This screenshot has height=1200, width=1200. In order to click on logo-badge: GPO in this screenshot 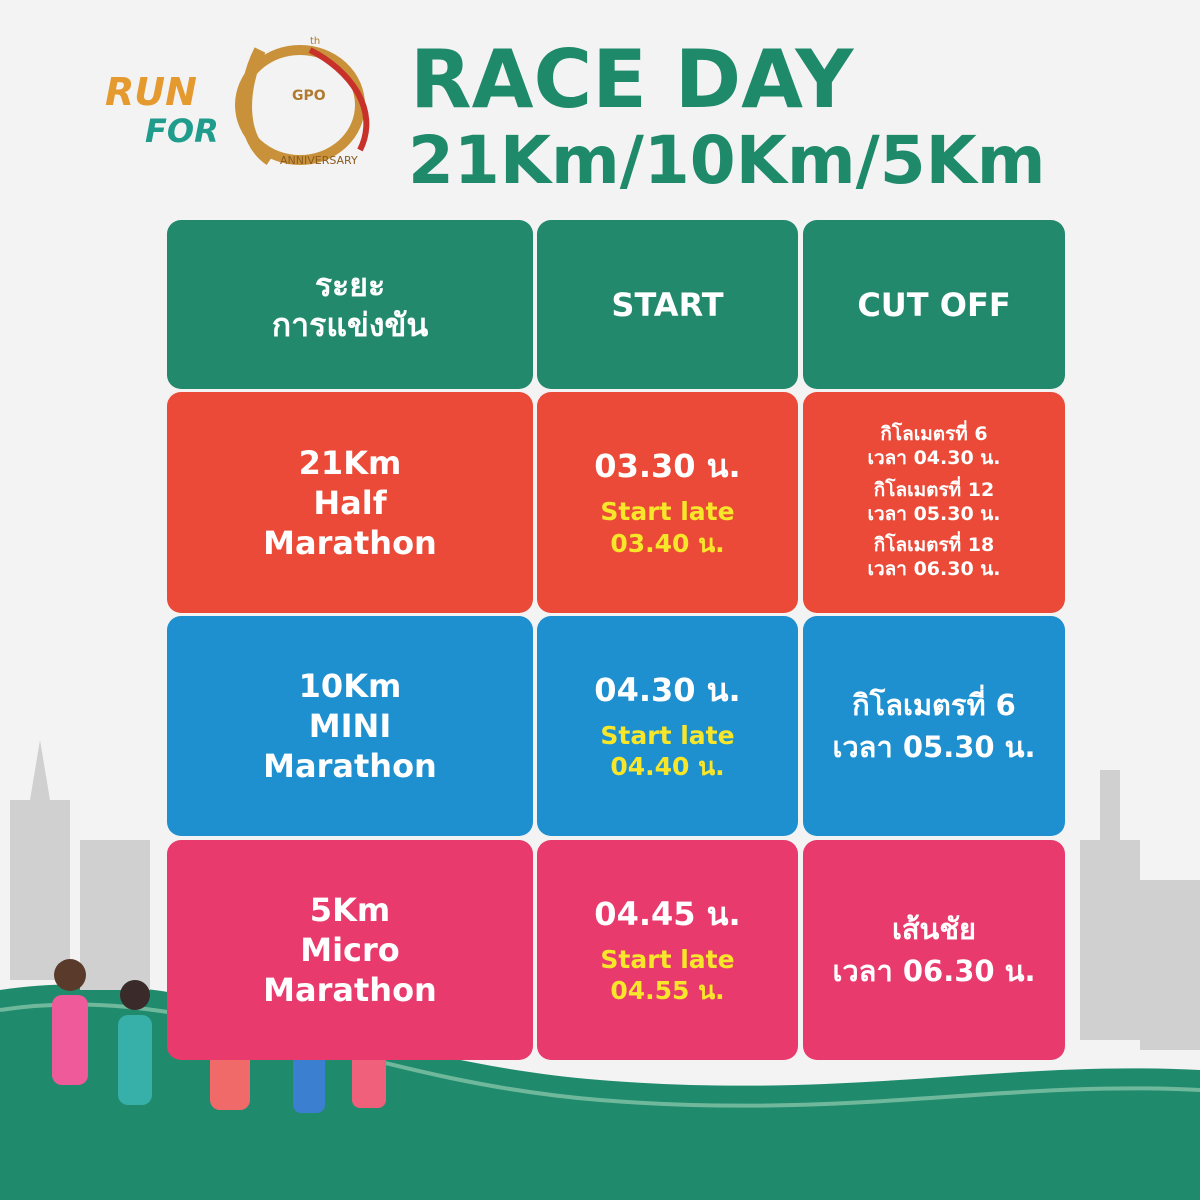, I will do `click(309, 96)`.